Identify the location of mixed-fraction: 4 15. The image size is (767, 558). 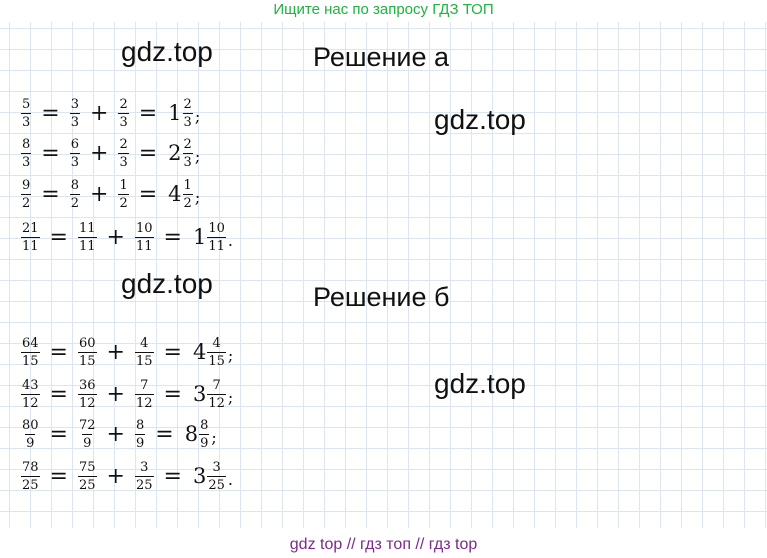
(216, 352).